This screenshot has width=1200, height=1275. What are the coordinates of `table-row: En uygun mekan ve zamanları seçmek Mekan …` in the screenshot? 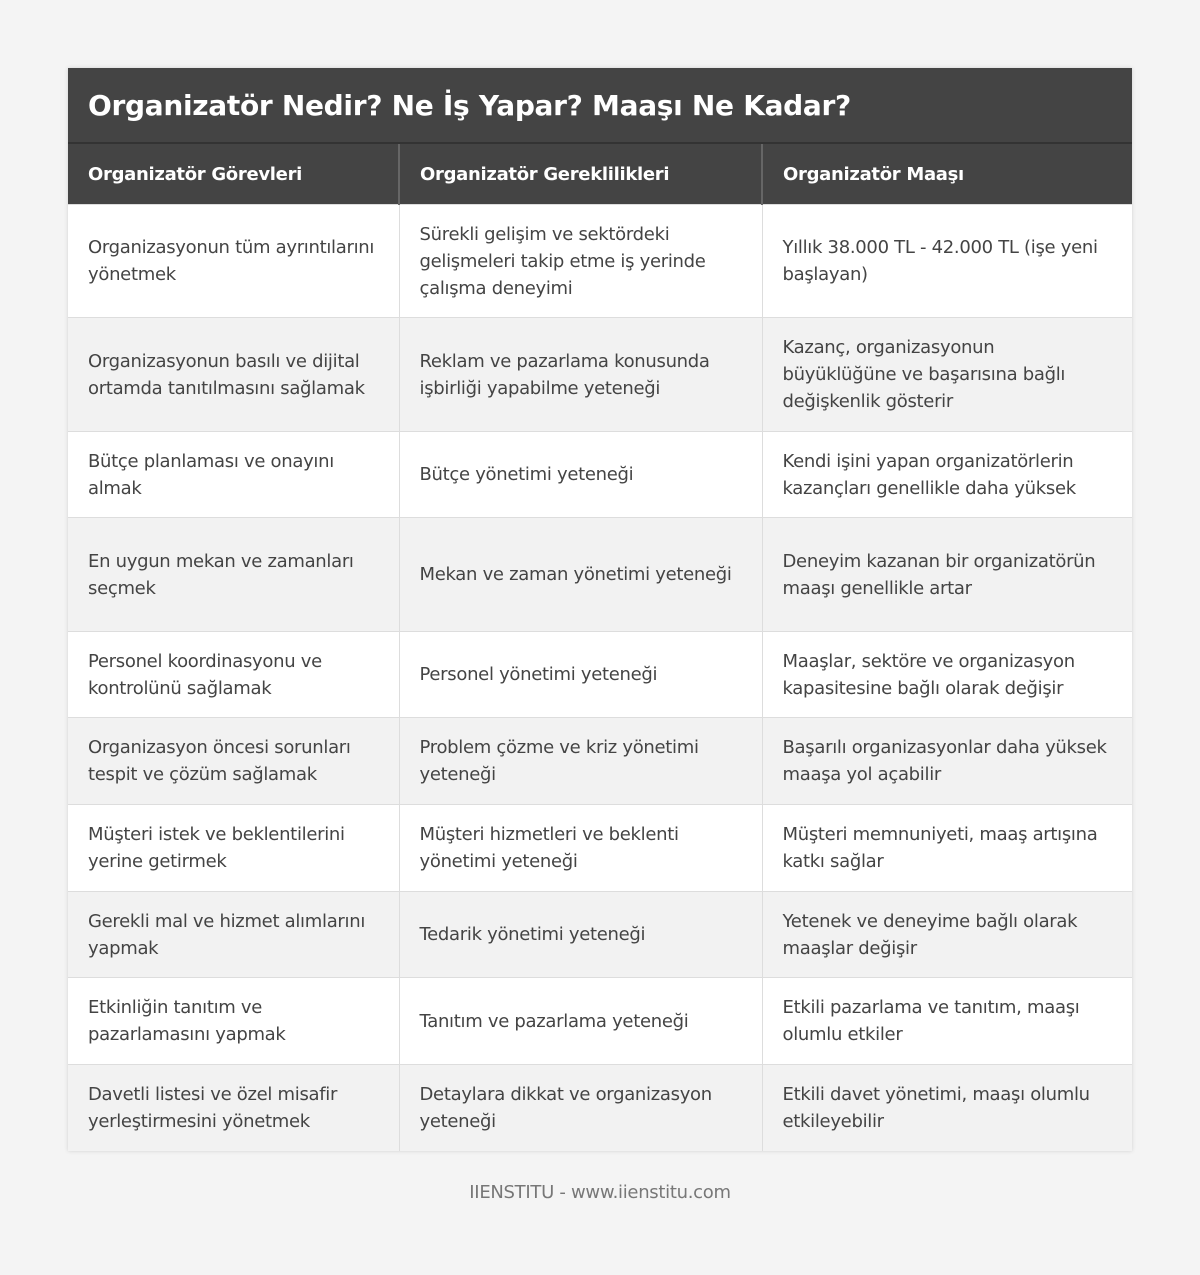 It's located at (600, 574).